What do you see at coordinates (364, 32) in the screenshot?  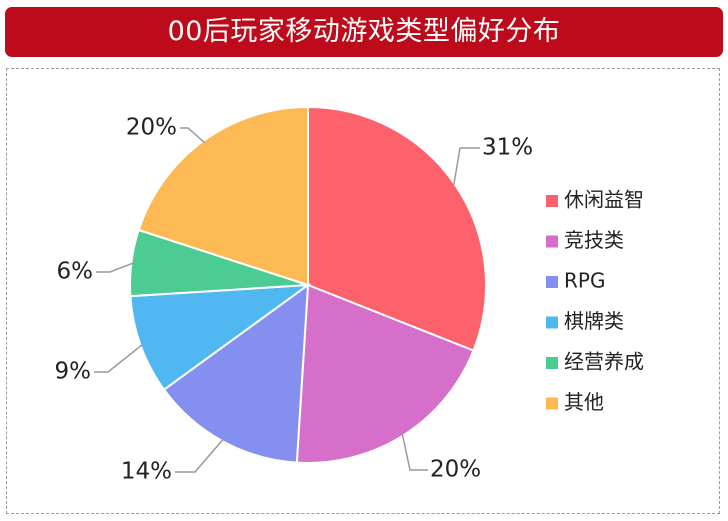 I see `chart-title: 00后玩家移动游戏类型偏好分布` at bounding box center [364, 32].